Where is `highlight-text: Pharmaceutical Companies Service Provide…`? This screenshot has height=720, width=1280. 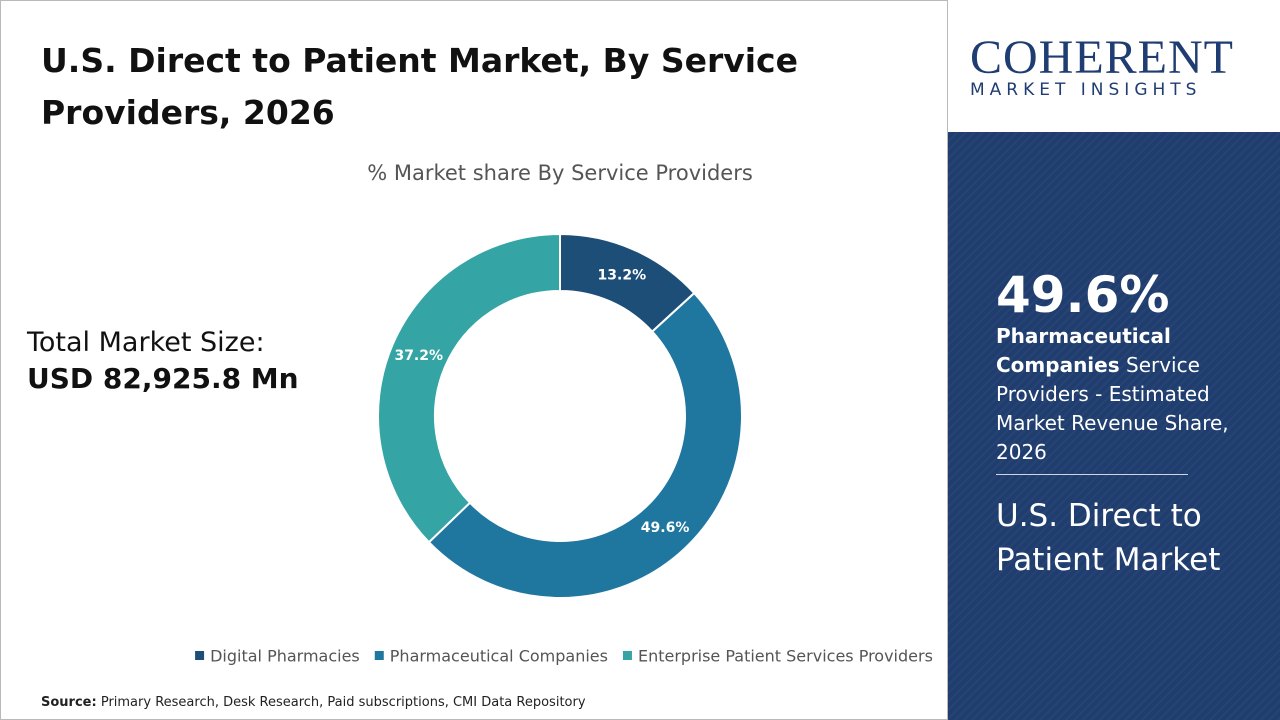 highlight-text: Pharmaceutical Companies Service Provide… is located at coordinates (1121, 394).